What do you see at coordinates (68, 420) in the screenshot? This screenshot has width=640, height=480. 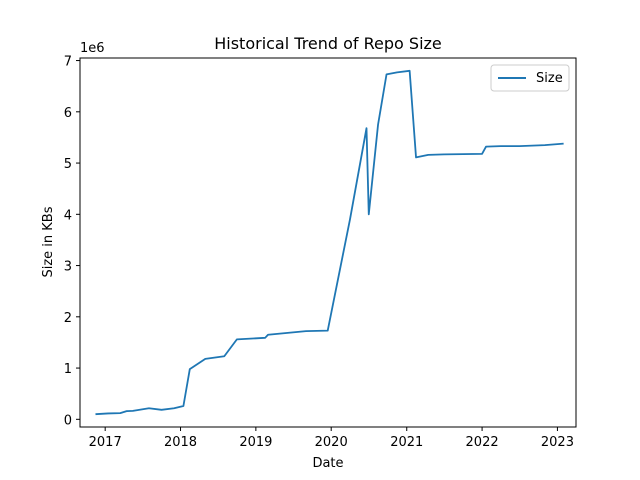 I see `y-tick-label: 0` at bounding box center [68, 420].